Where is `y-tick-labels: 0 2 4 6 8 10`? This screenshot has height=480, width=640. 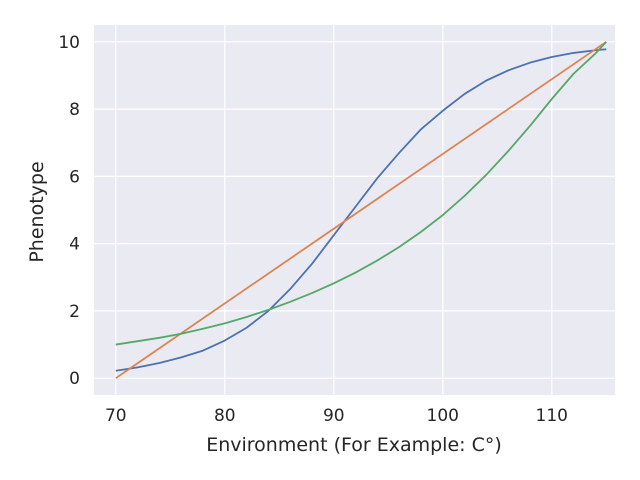
y-tick-labels: 0 2 4 6 8 10 is located at coordinates (69, 211).